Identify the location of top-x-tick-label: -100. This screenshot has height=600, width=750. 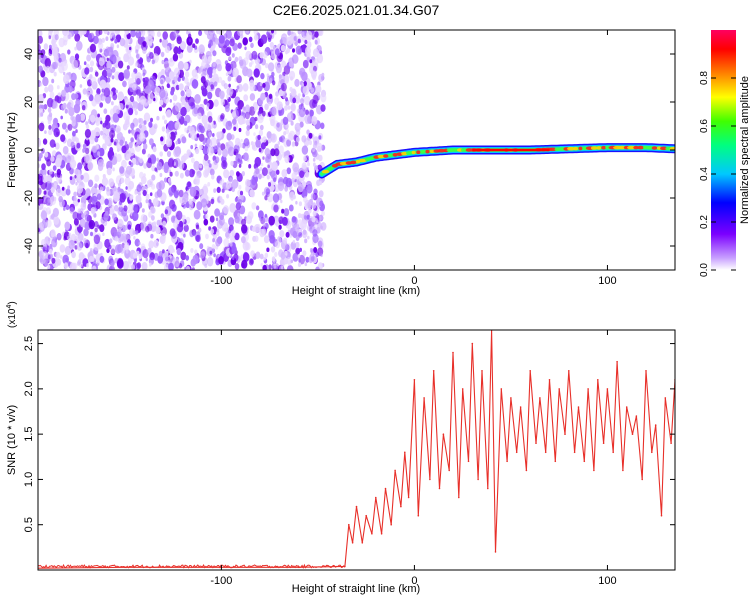
(221, 281).